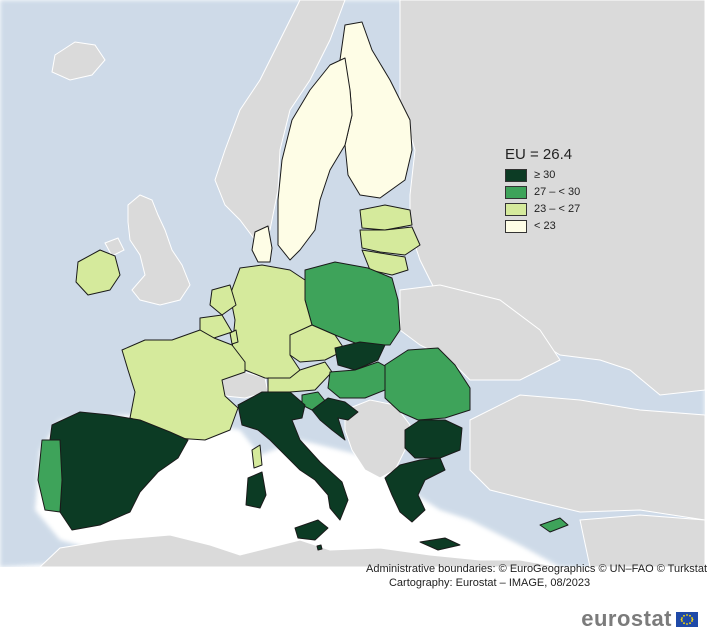 The image size is (713, 638). Describe the element at coordinates (539, 154) in the screenshot. I see `legend-title: EU = 26.4` at that location.